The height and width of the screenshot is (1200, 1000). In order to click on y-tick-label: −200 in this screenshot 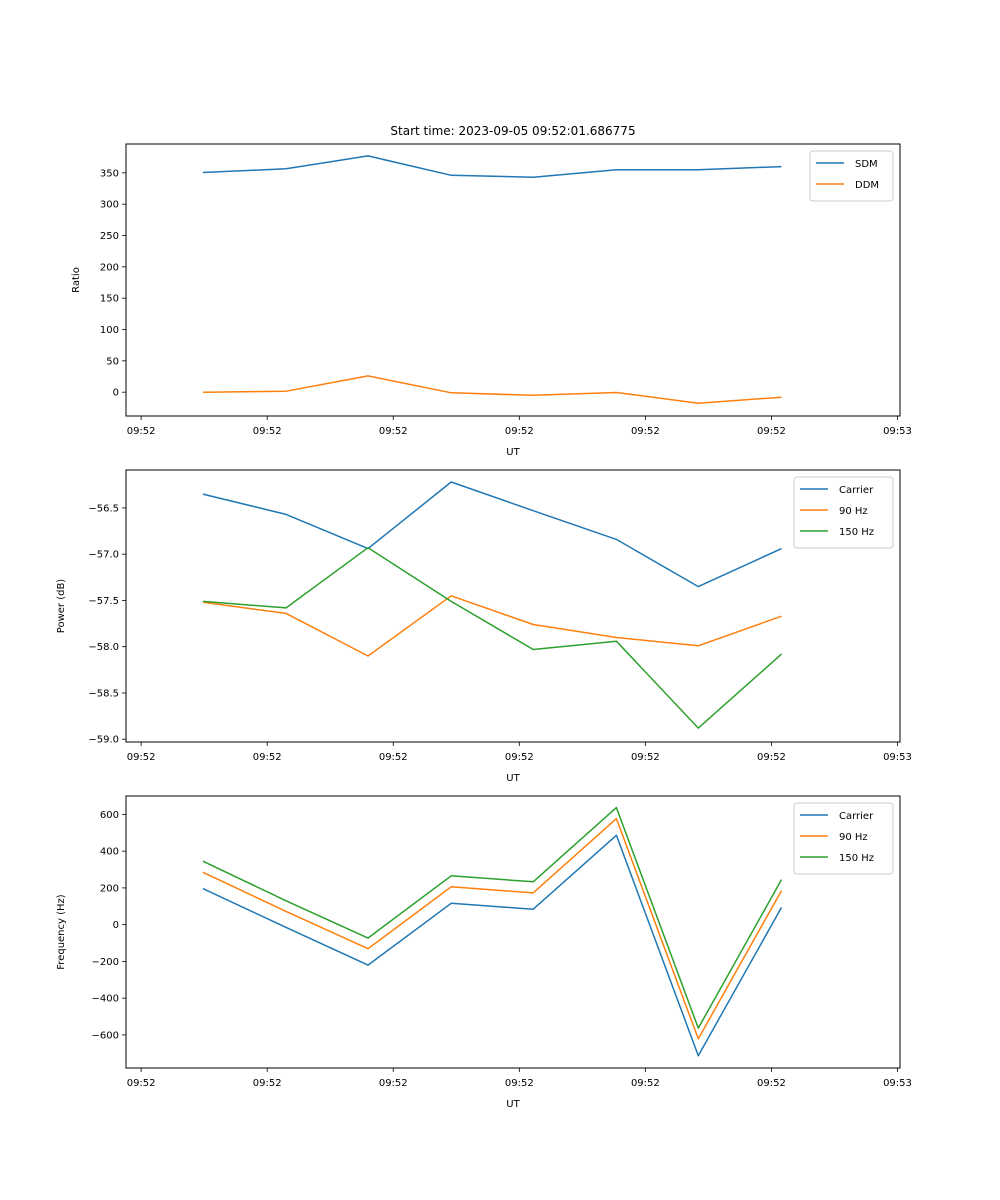, I will do `click(105, 962)`.